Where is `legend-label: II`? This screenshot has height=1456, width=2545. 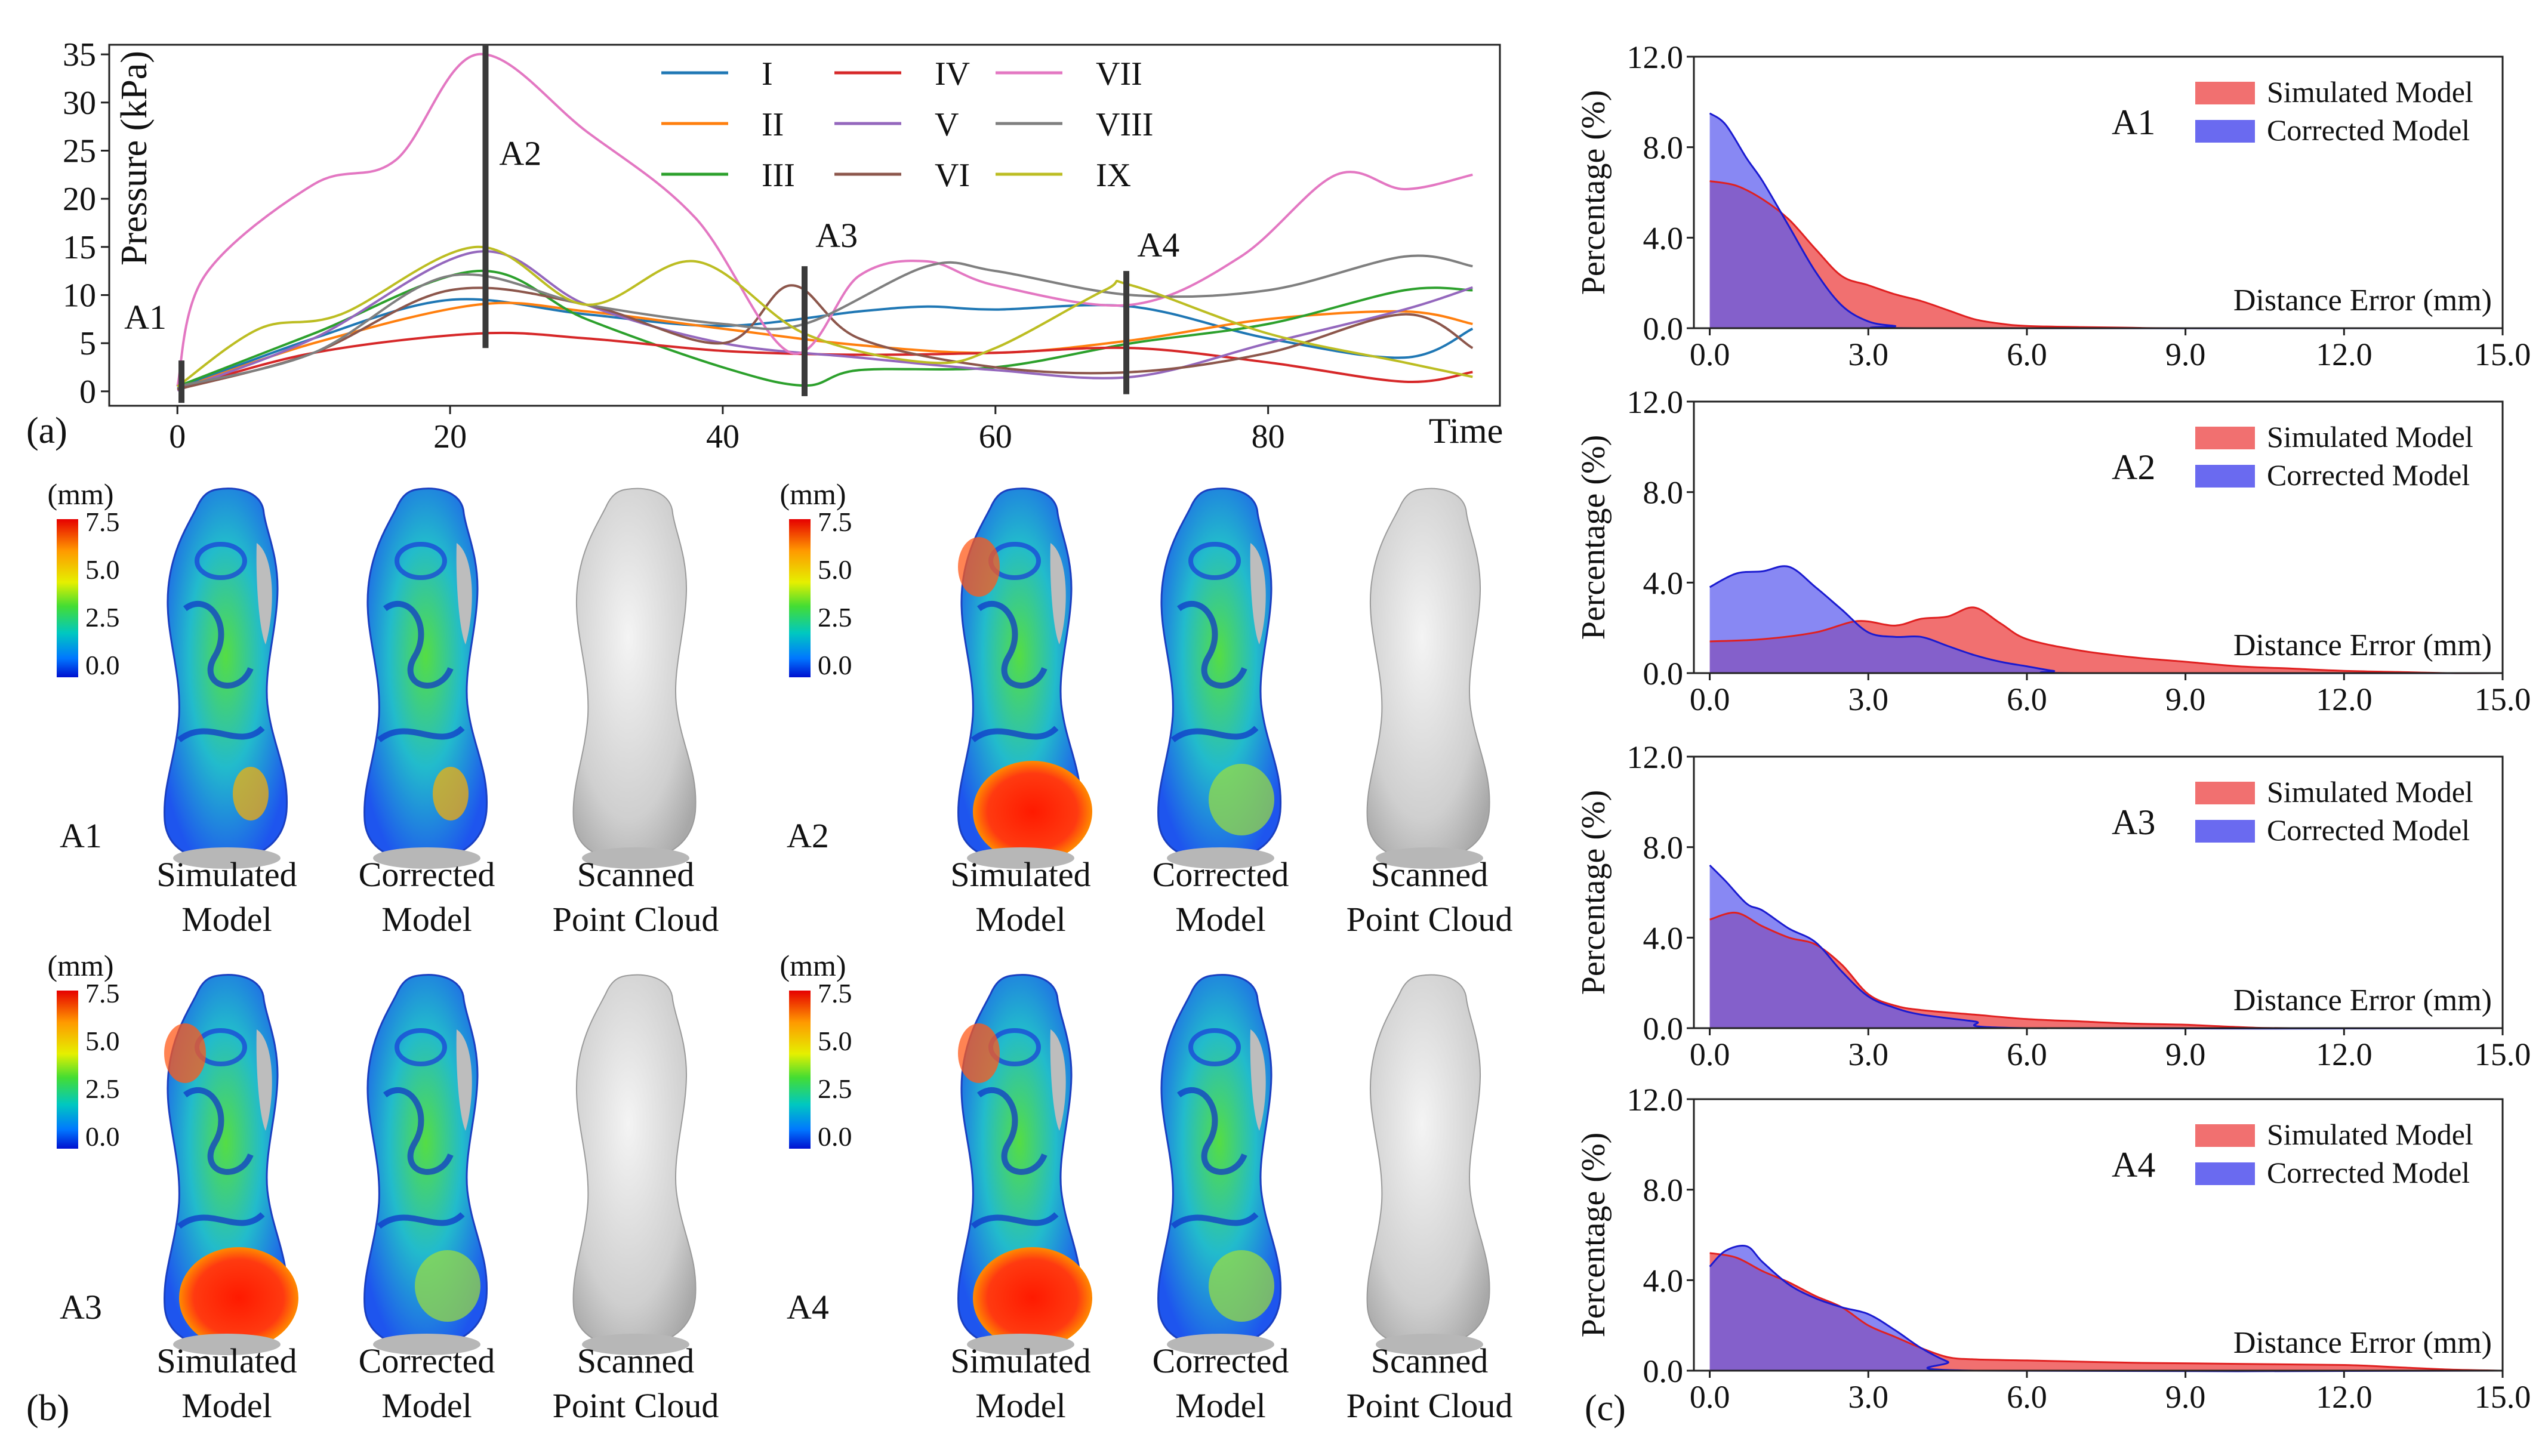
legend-label: II is located at coordinates (773, 125).